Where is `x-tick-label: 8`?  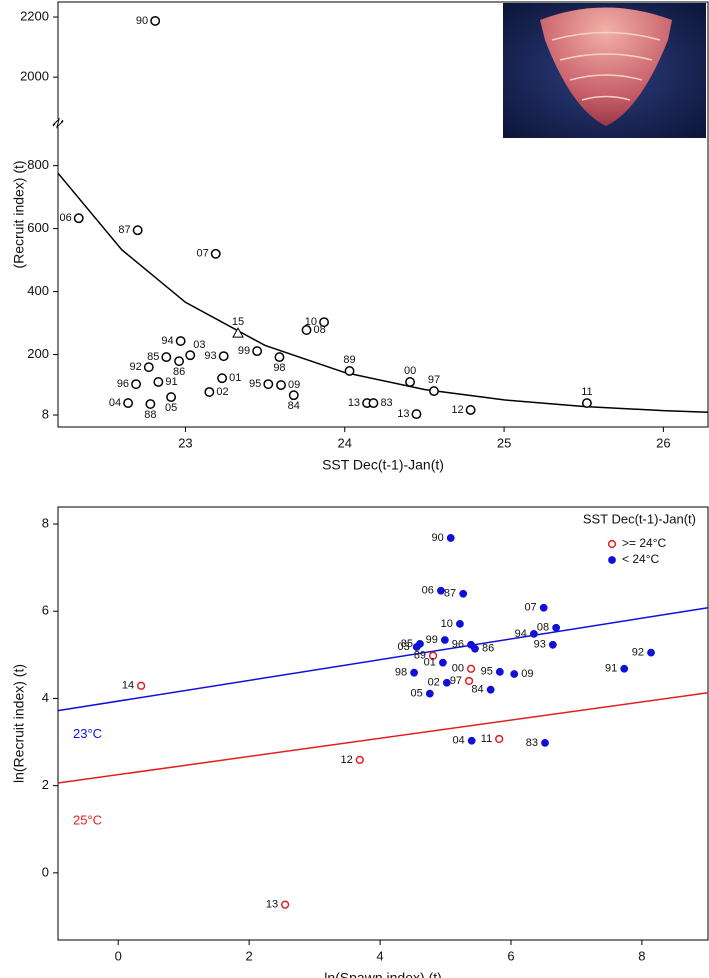 x-tick-label: 8 is located at coordinates (641, 955).